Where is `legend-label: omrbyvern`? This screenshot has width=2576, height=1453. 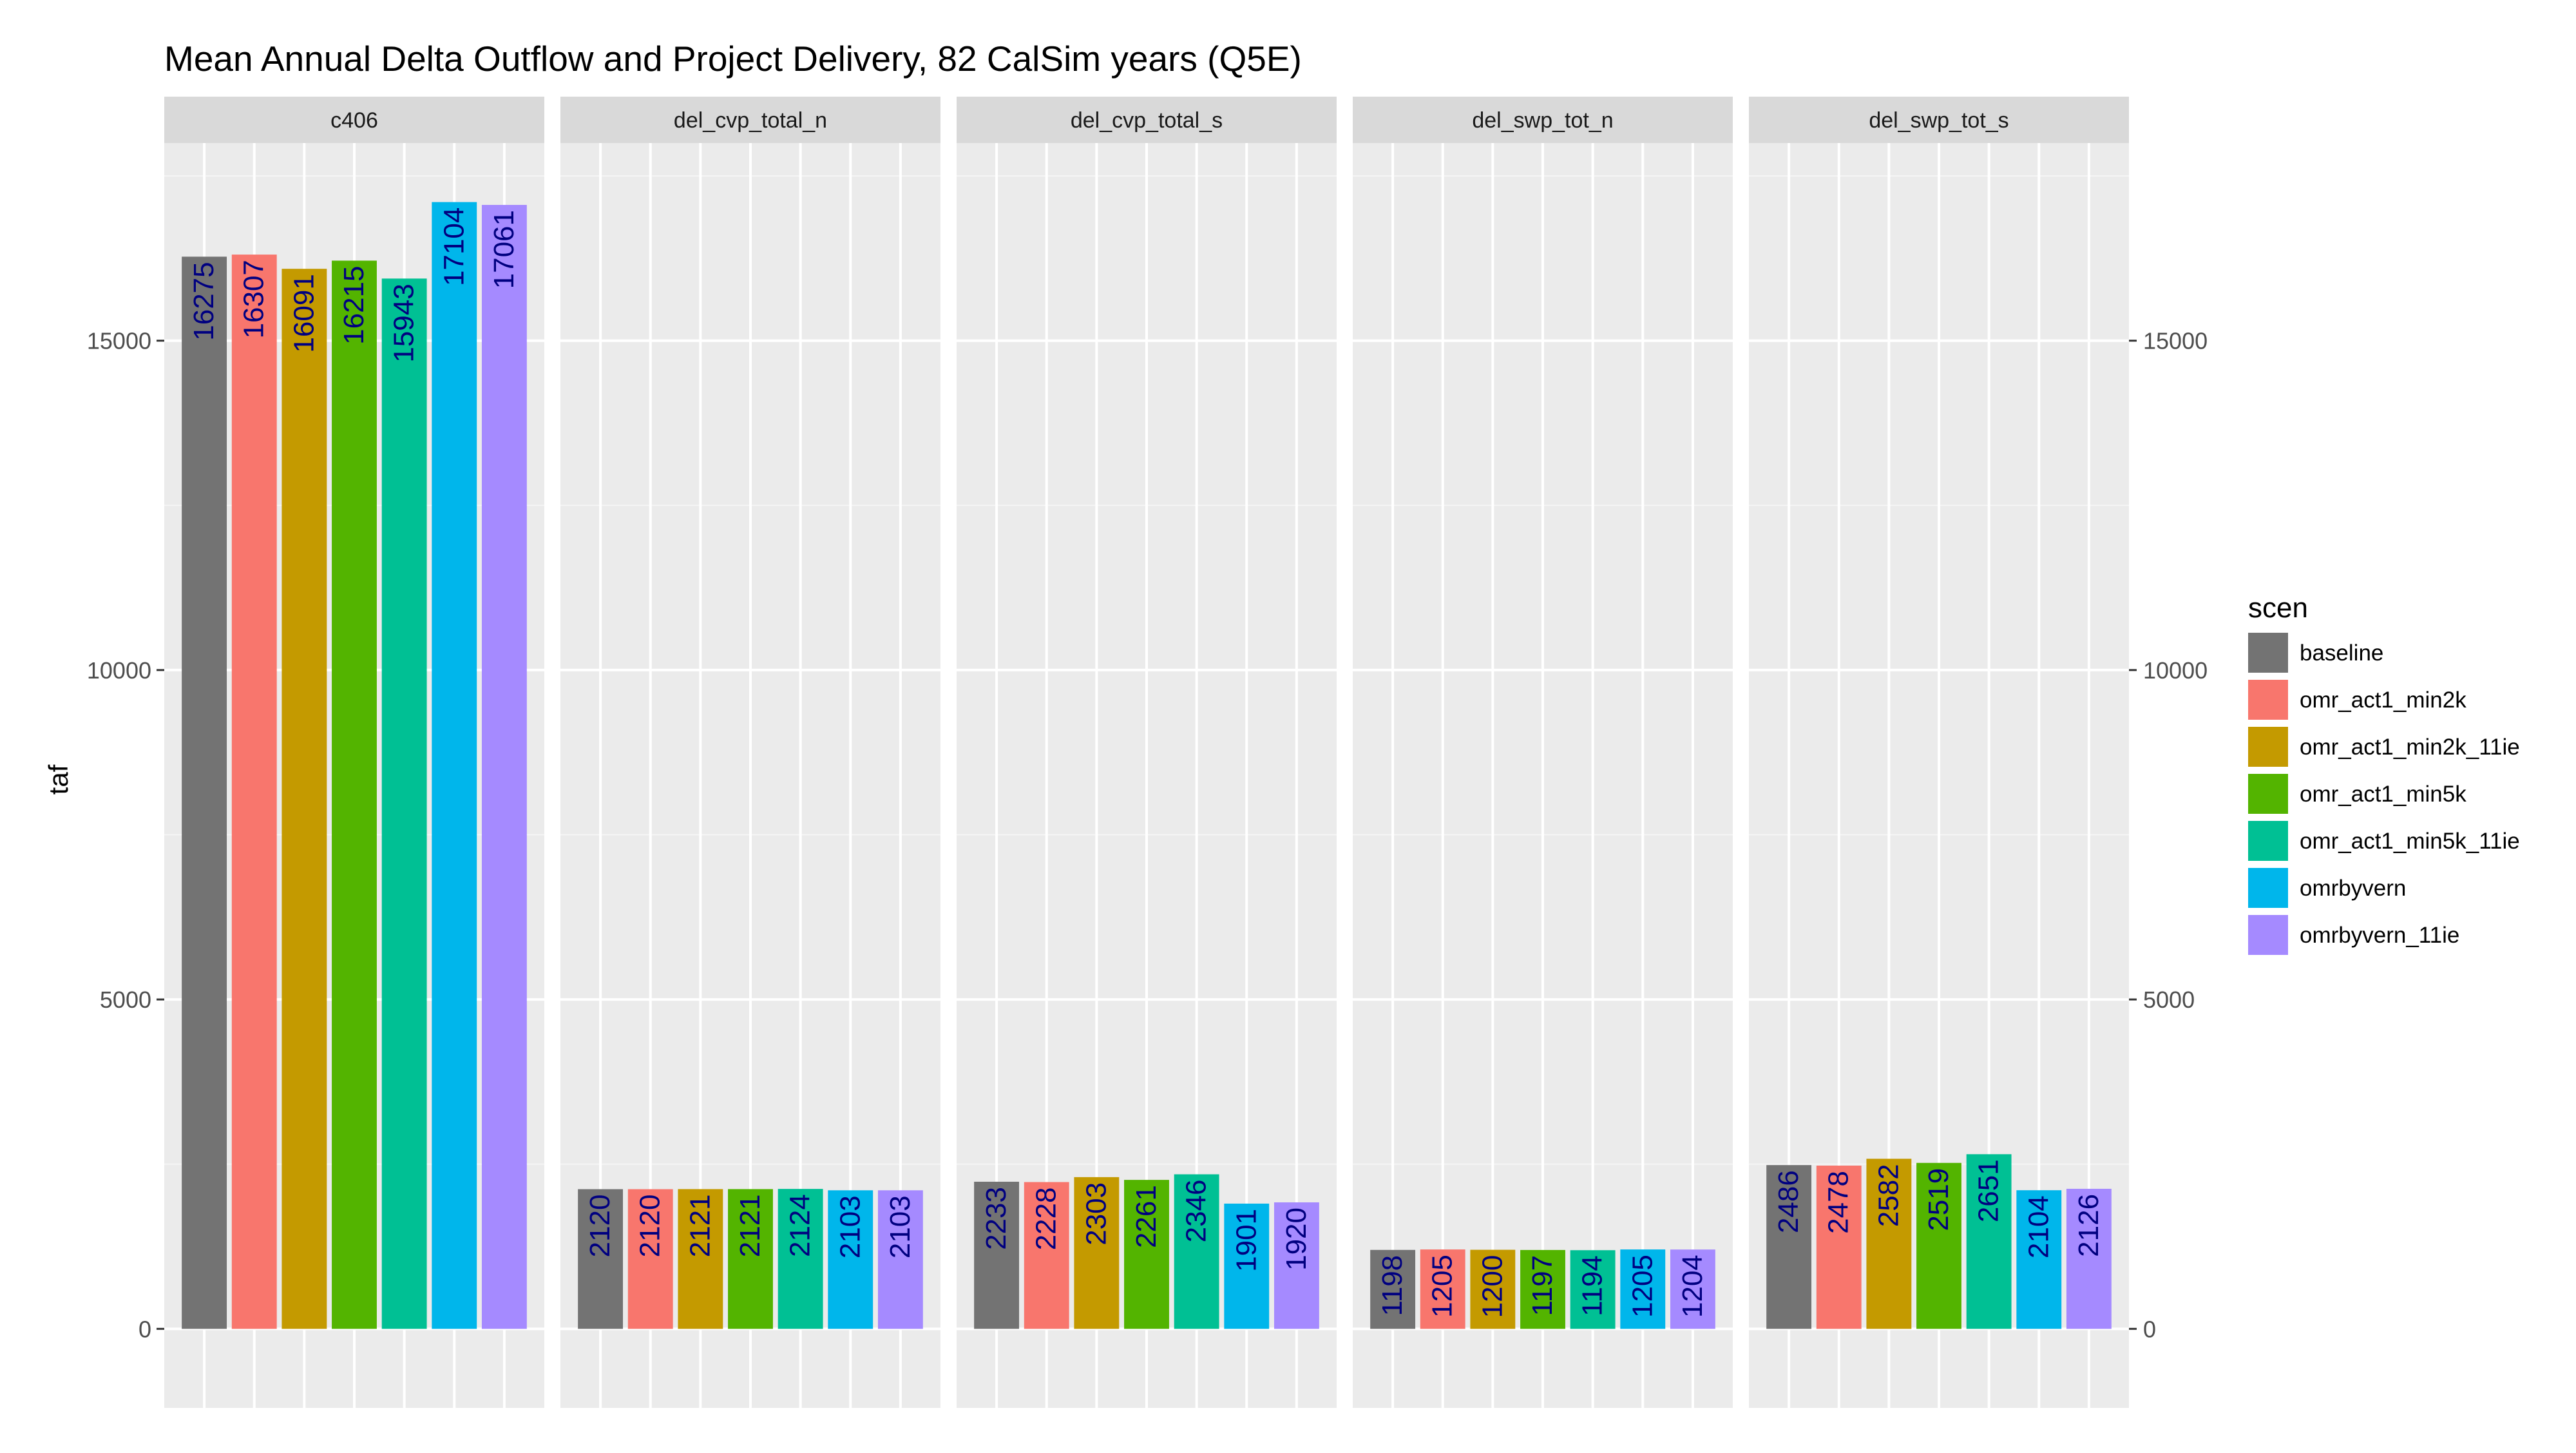 legend-label: omrbyvern is located at coordinates (2353, 888).